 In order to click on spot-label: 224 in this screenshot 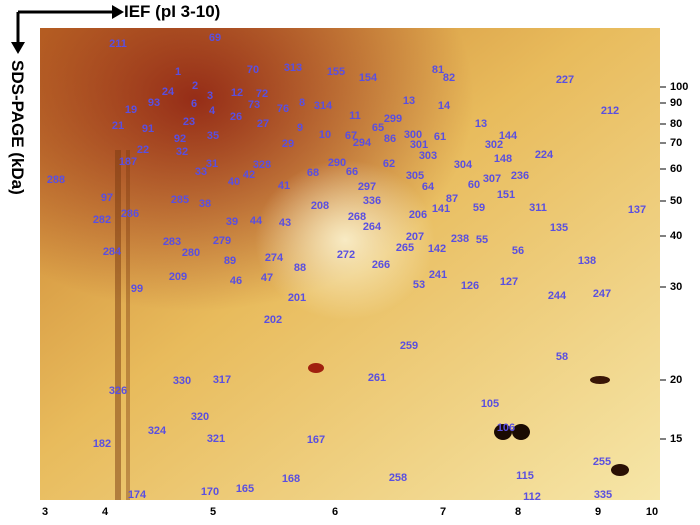, I will do `click(544, 155)`.